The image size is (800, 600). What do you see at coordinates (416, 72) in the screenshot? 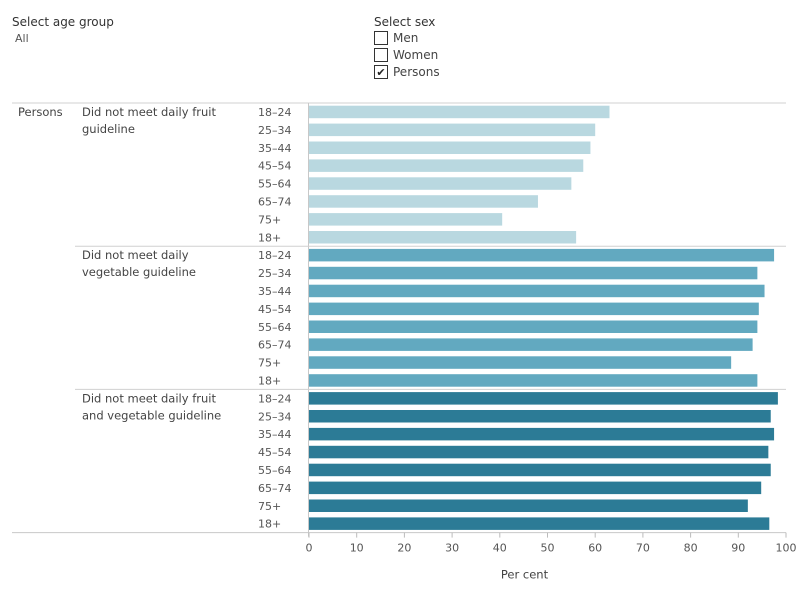
I see `persons-label: Persons` at bounding box center [416, 72].